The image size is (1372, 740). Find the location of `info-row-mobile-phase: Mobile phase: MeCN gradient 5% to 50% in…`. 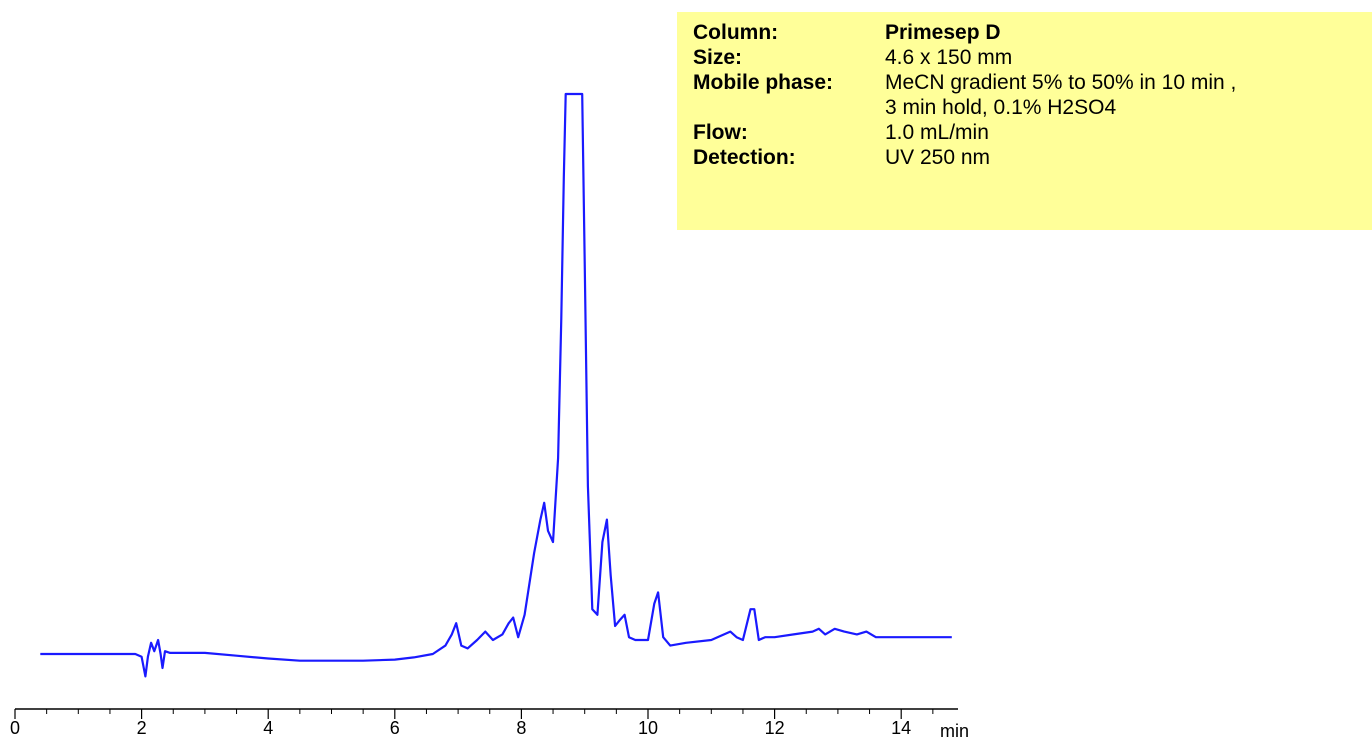

info-row-mobile-phase: Mobile phase: MeCN gradient 5% to 50% in… is located at coordinates (1032, 82).